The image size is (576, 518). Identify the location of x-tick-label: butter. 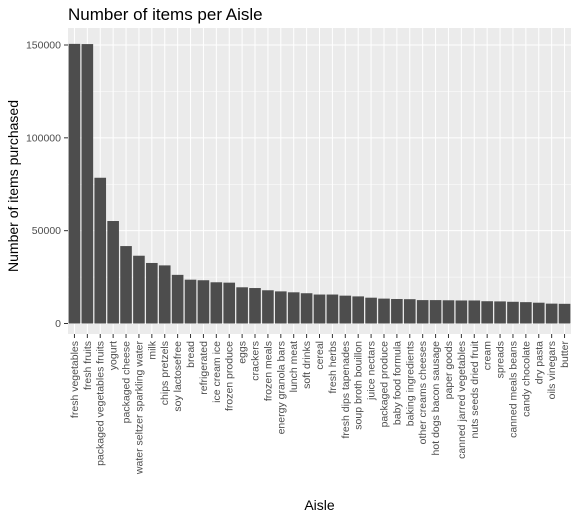
(565, 354).